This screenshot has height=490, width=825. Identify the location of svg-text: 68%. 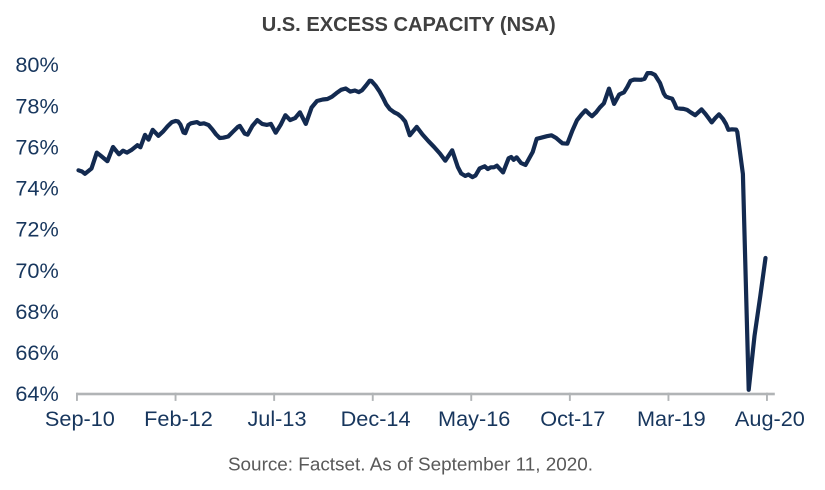
(36, 311).